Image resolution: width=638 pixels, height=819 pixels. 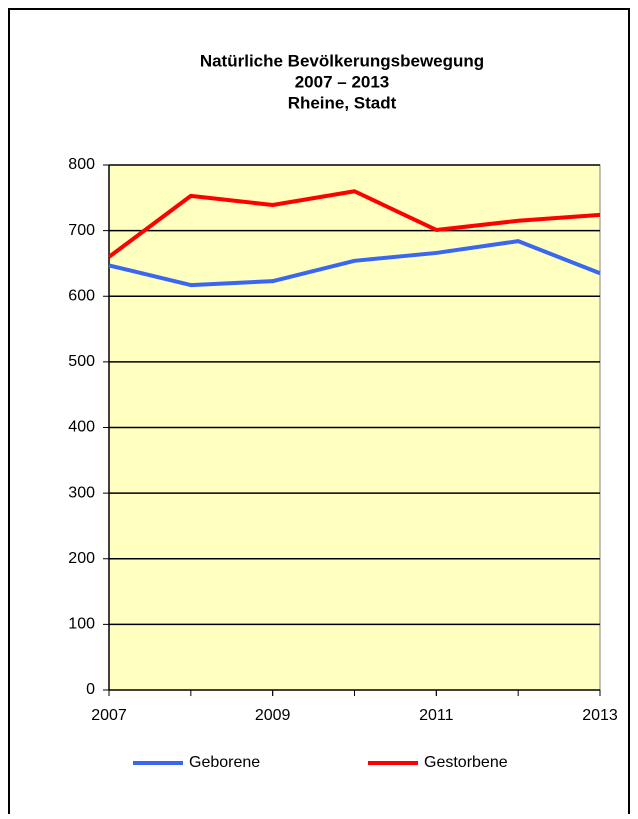 I want to click on legend-label: Gestorbene, so click(x=466, y=762).